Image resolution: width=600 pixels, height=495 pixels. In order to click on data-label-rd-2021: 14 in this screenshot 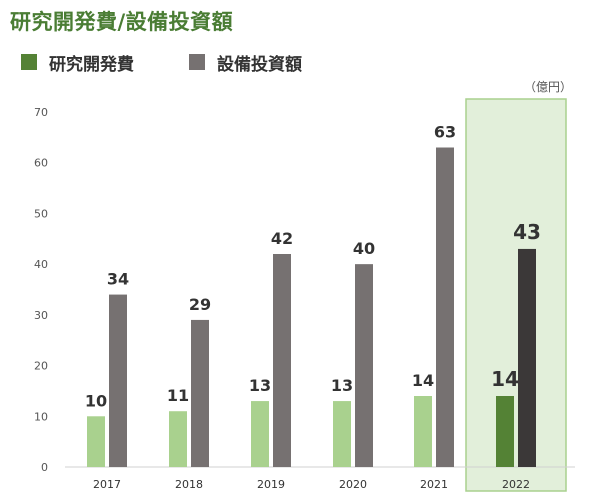, I will do `click(423, 380)`.